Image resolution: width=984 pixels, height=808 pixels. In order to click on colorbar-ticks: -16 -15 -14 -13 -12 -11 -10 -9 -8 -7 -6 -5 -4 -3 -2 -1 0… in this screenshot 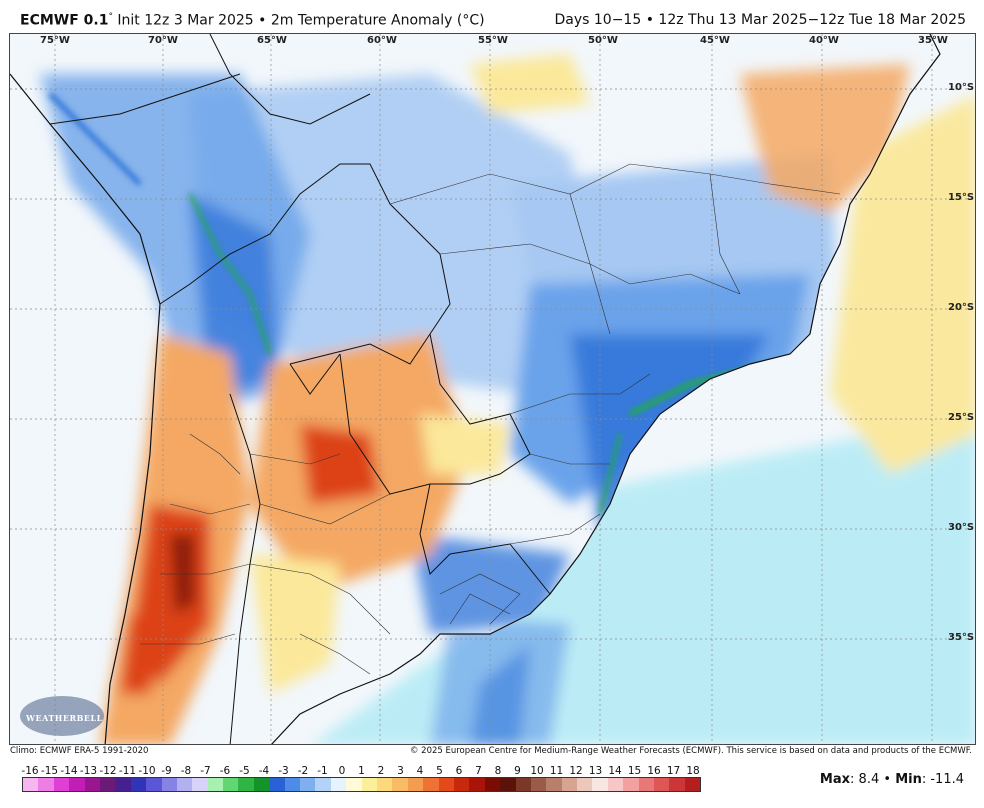, I will do `click(361, 771)`.